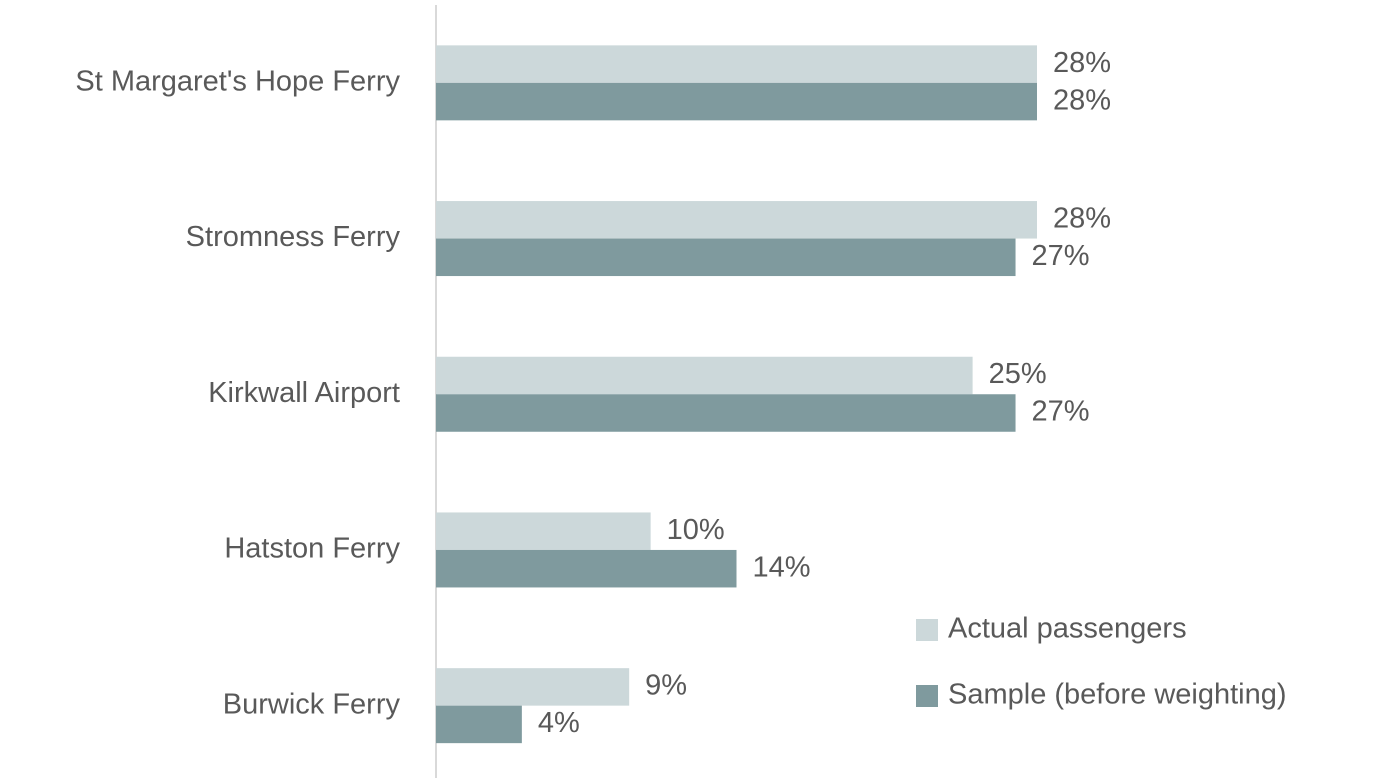 The image size is (1373, 778). I want to click on data-label: 10%, so click(696, 530).